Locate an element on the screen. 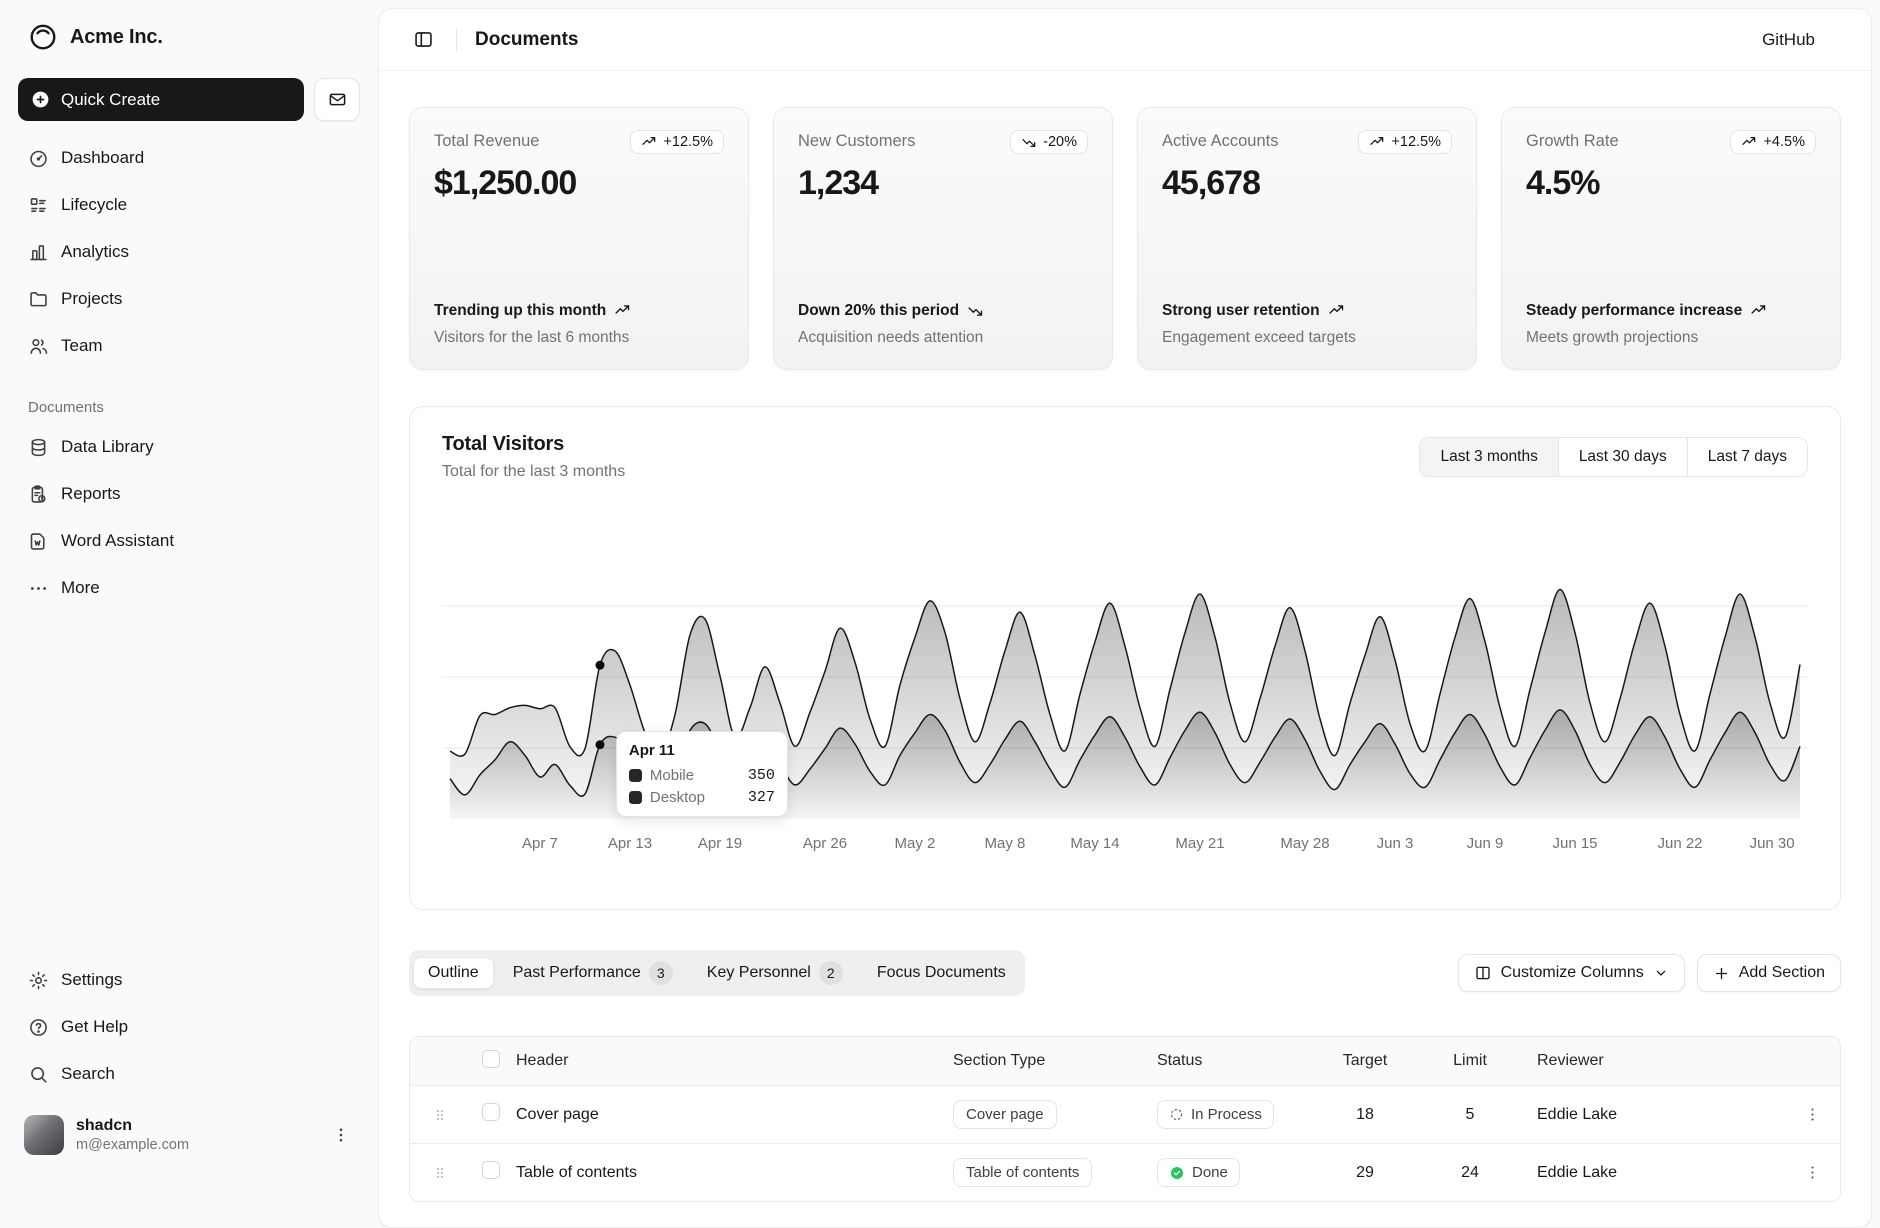  chevron-down-icon is located at coordinates (1661, 973).